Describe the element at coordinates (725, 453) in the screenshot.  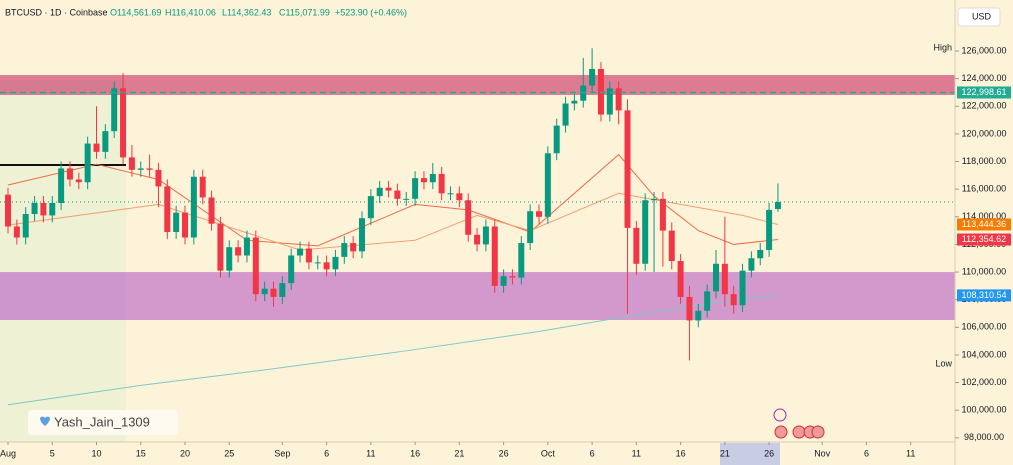
I see `x-tick-label: 21` at that location.